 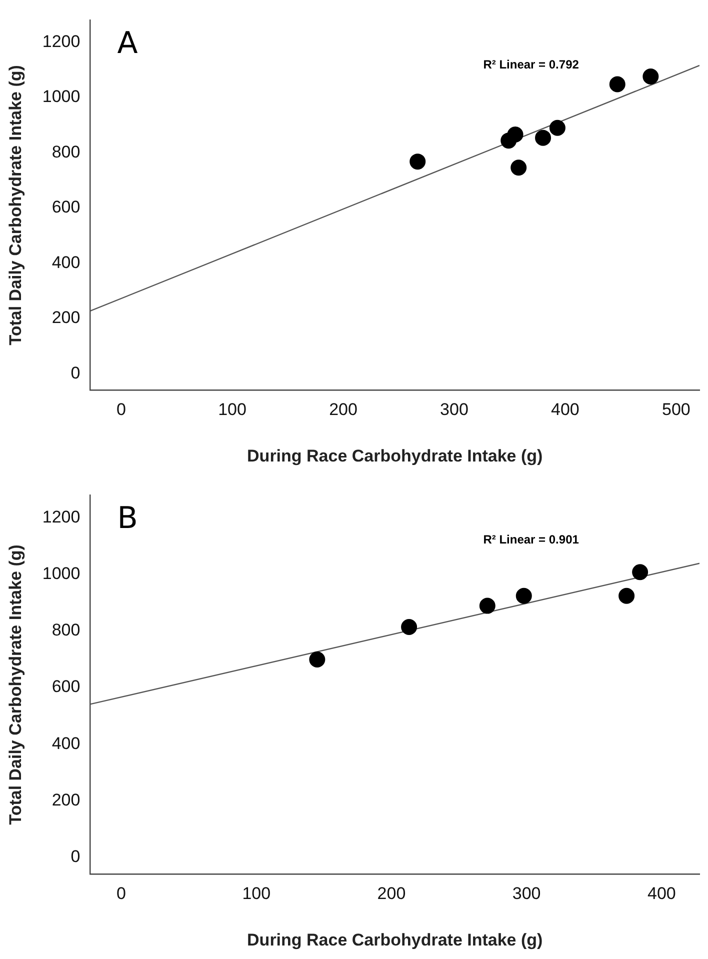 What do you see at coordinates (676, 410) in the screenshot?
I see `x-tick-label: 500` at bounding box center [676, 410].